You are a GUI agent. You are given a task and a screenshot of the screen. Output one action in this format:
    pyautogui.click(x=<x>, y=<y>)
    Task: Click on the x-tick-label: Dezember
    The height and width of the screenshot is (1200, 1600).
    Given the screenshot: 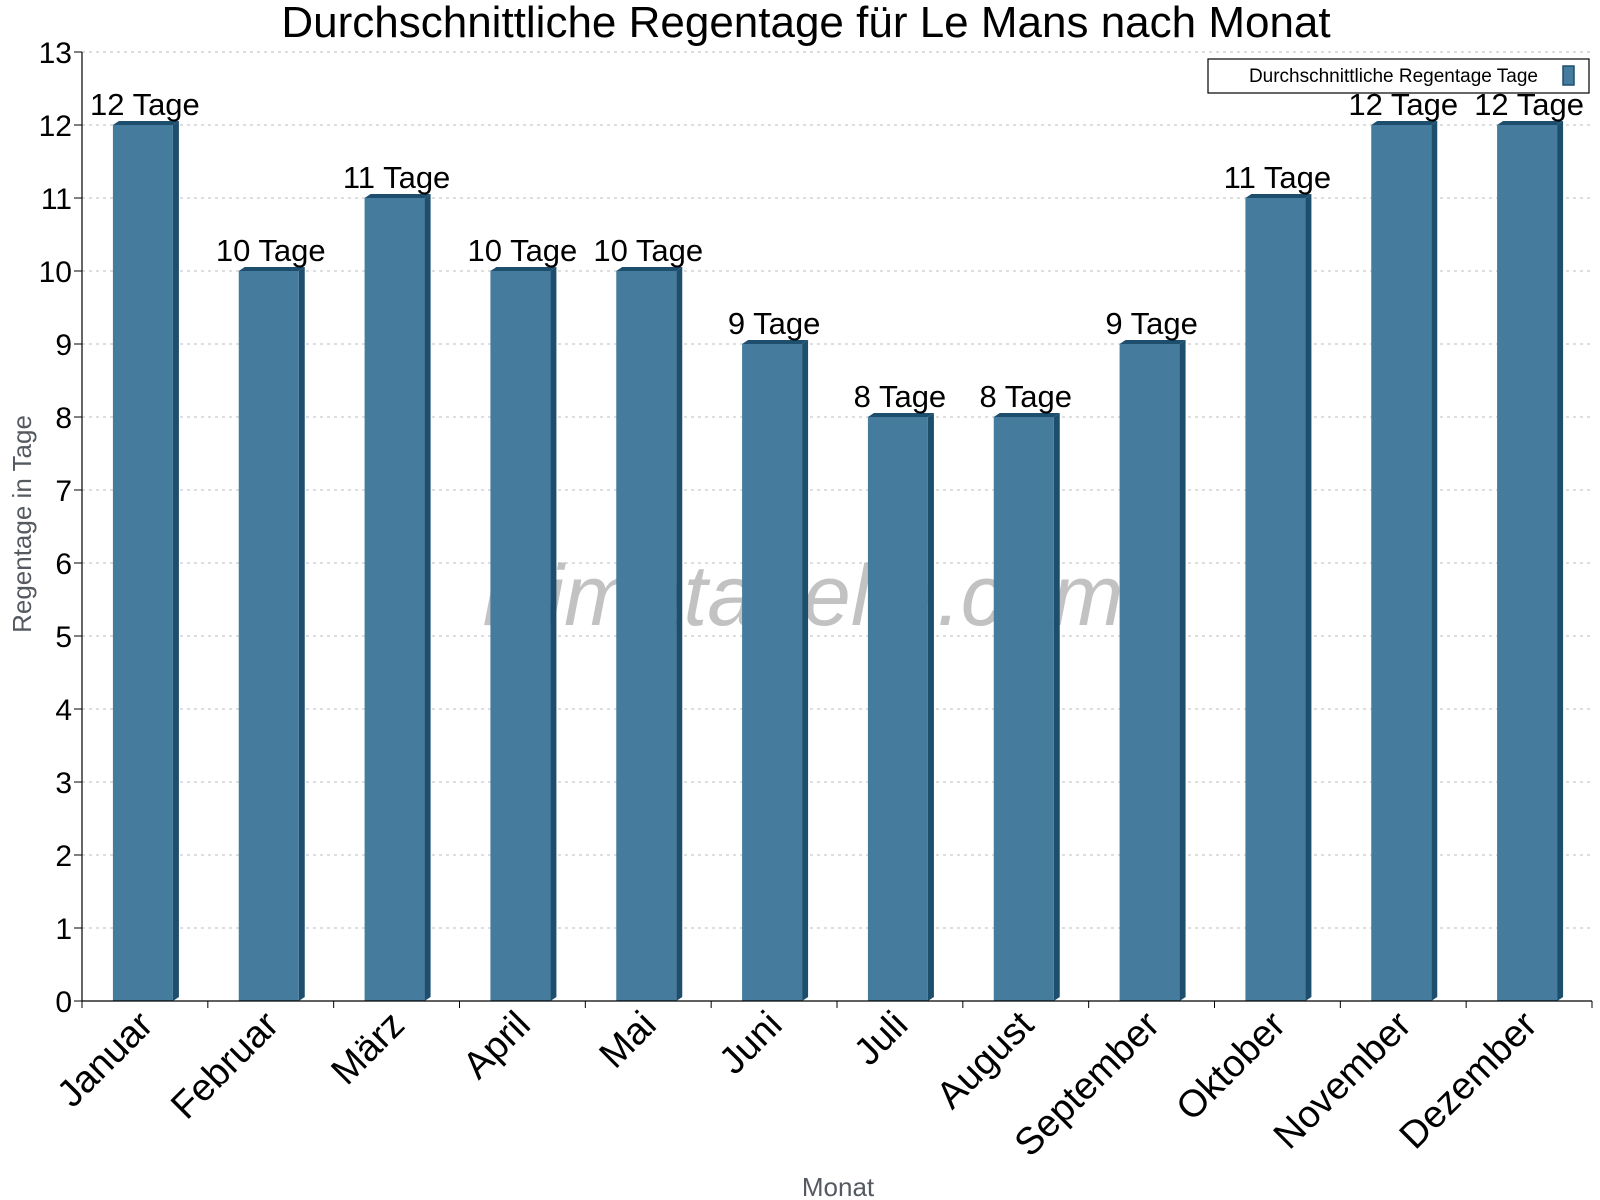 What is the action you would take?
    pyautogui.click(x=1469, y=1080)
    